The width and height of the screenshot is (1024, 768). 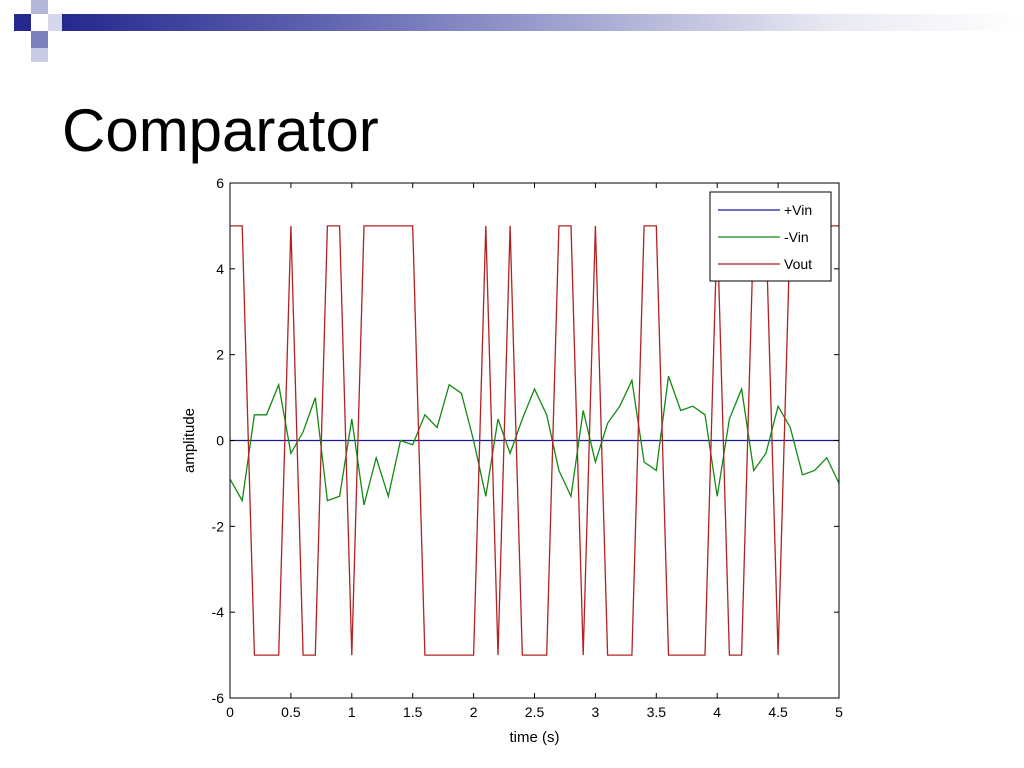 What do you see at coordinates (39, 7) in the screenshot?
I see `header-square-light` at bounding box center [39, 7].